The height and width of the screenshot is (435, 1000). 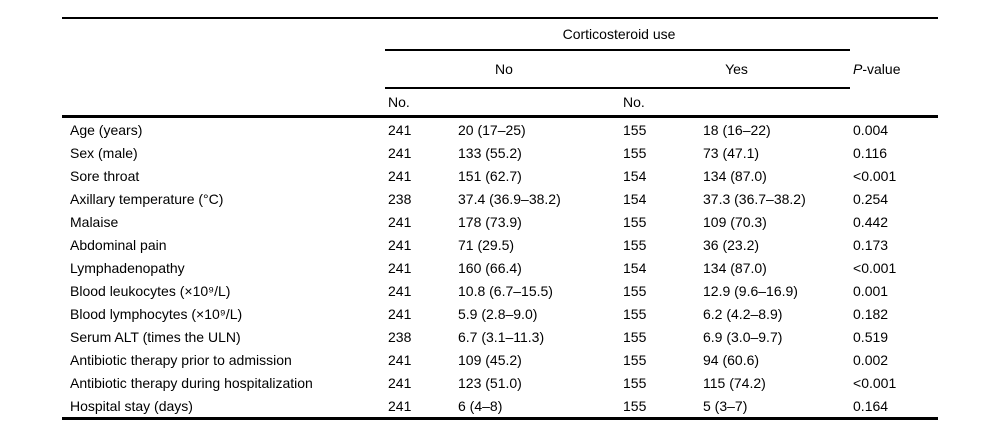 I want to click on yes-group-value: 18 (16–22), so click(x=737, y=129).